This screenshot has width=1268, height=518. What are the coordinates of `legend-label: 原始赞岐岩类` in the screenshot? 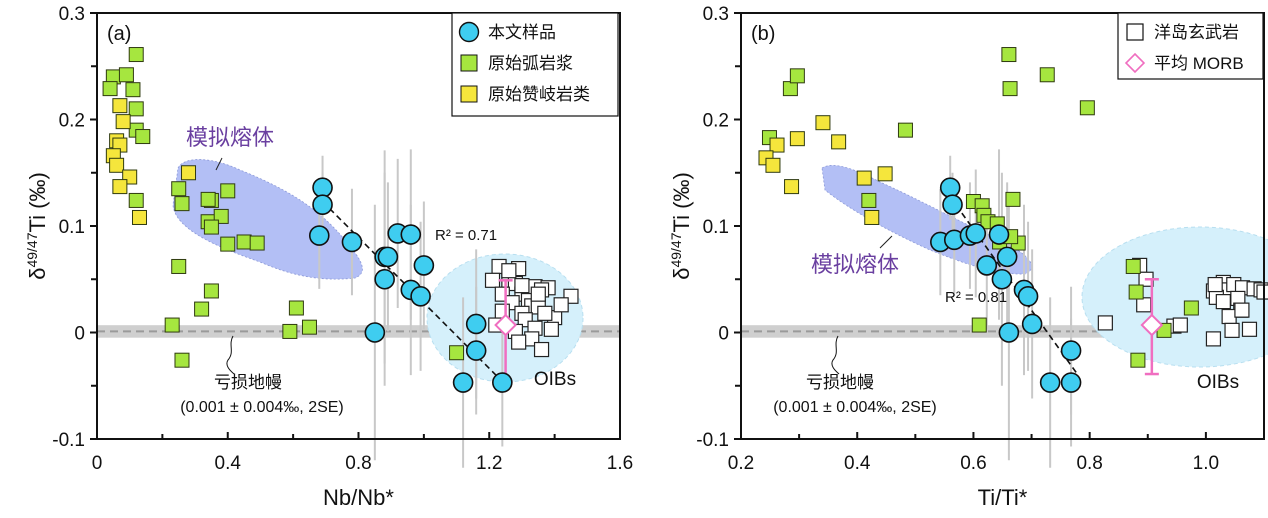 It's located at (539, 94).